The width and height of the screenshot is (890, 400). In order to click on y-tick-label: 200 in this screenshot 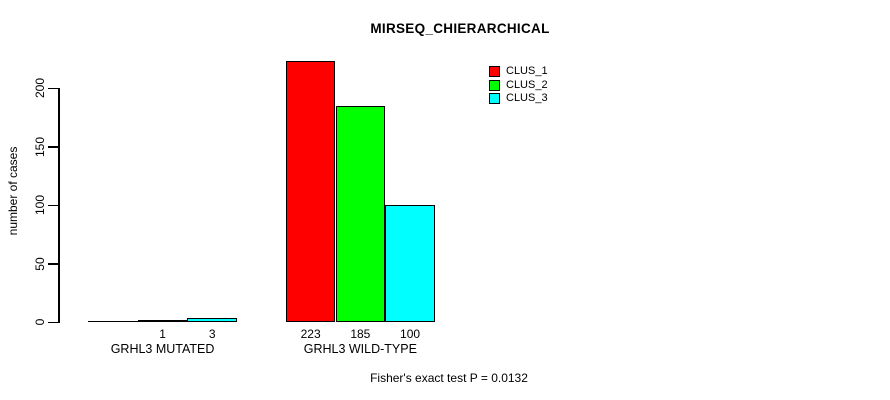, I will do `click(40, 88)`.